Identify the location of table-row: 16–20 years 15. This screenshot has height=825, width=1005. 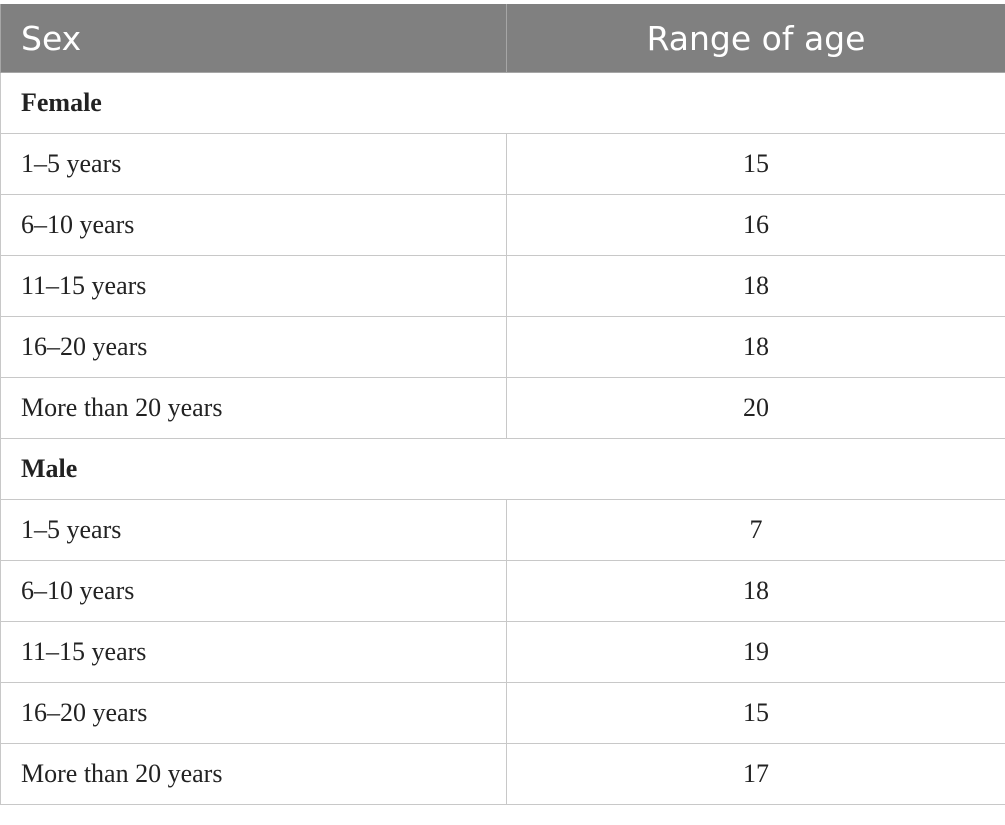
(502, 713).